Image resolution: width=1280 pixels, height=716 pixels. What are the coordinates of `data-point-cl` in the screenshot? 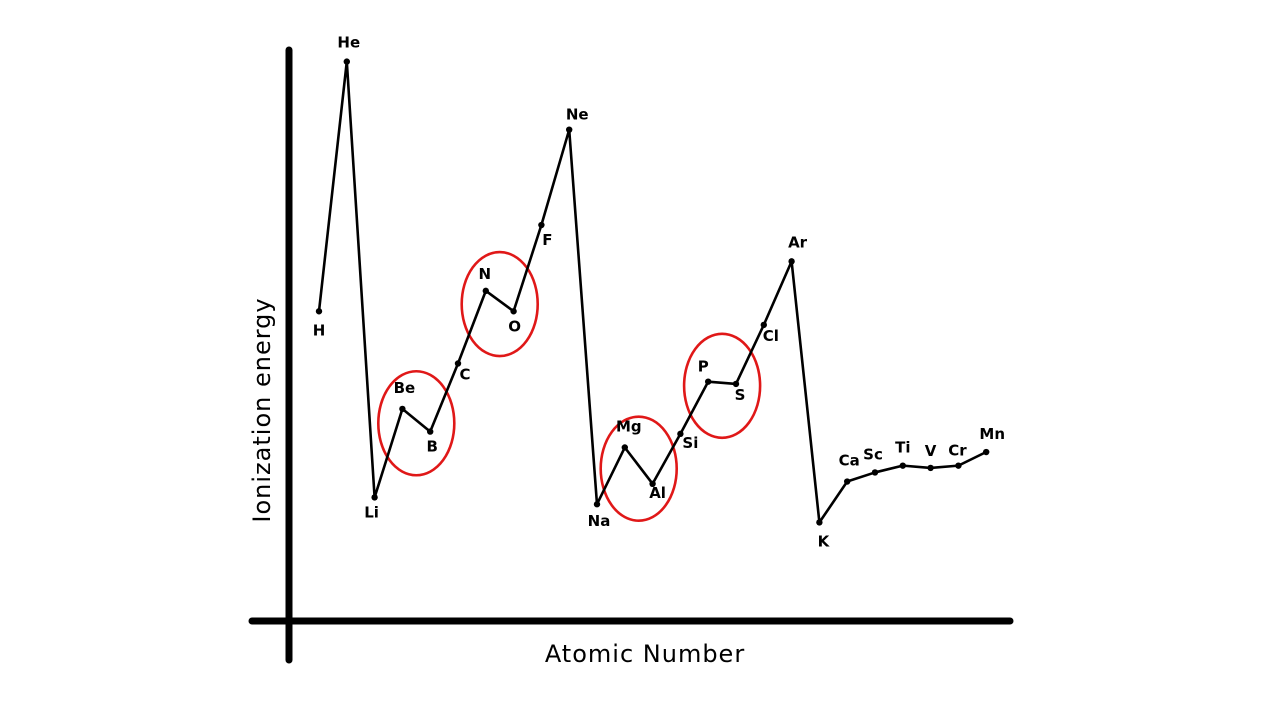 It's located at (763, 325).